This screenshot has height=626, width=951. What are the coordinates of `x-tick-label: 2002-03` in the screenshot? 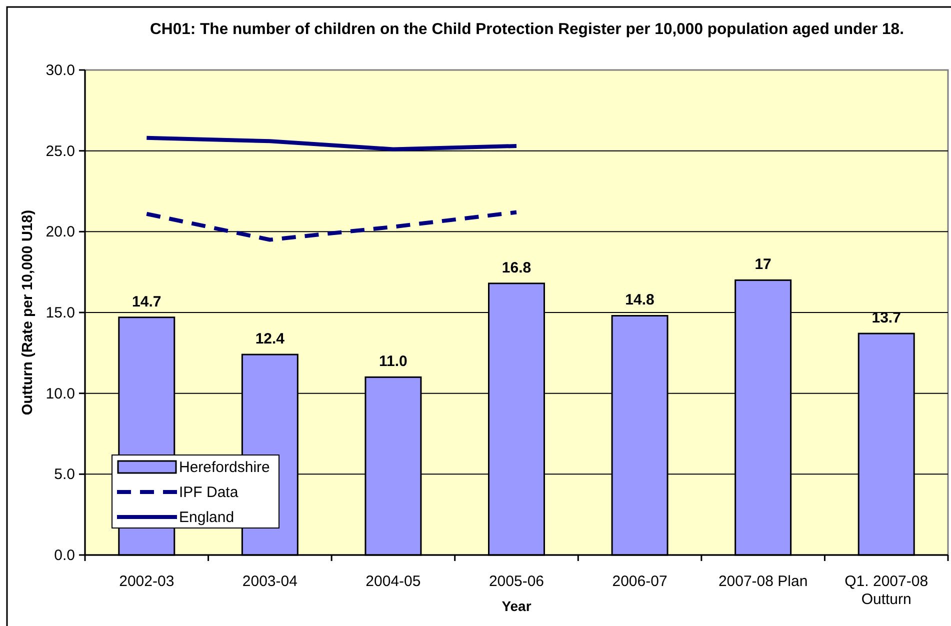 It's located at (146, 581).